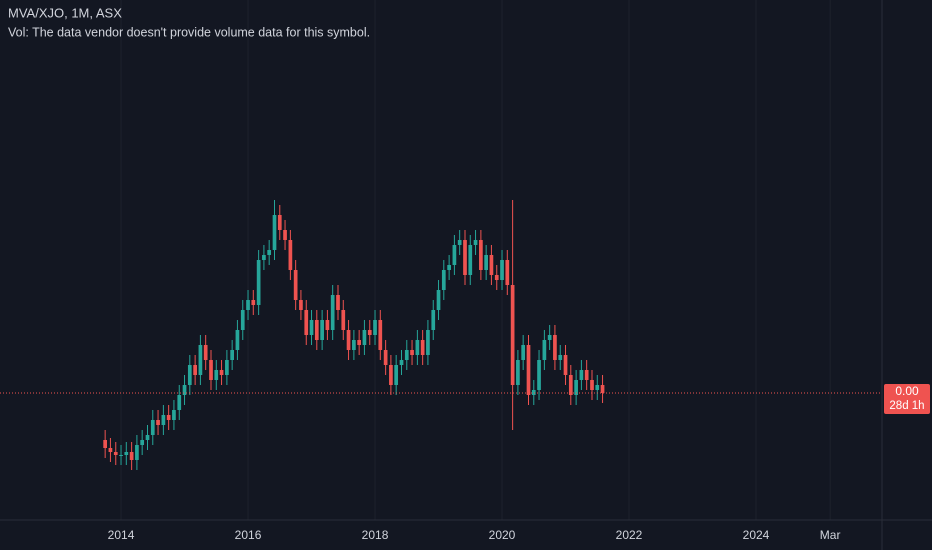 This screenshot has height=550, width=932. I want to click on last-price-label: 0.00, so click(907, 391).